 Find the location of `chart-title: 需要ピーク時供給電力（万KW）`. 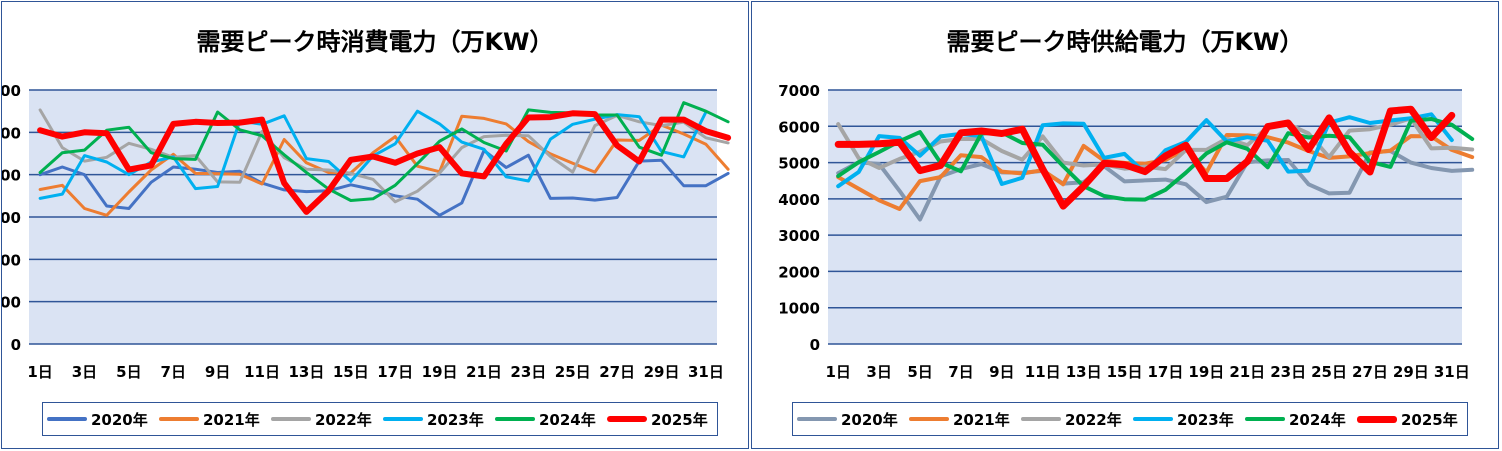

chart-title: 需要ピーク時供給電力（万KW） is located at coordinates (1125, 42).